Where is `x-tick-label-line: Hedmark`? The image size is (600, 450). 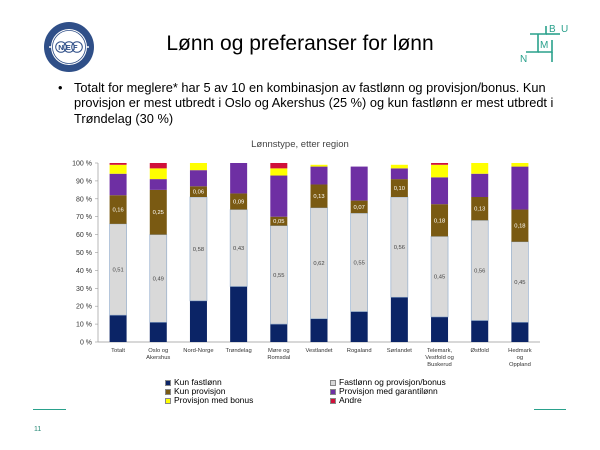 x-tick-label-line: Hedmark is located at coordinates (520, 351).